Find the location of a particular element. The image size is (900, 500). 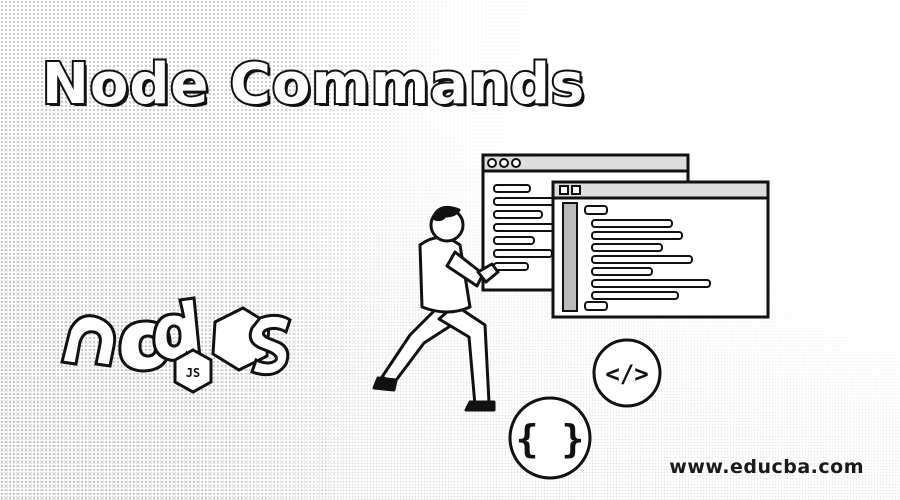

code-tag-icon: </> is located at coordinates (626, 374).